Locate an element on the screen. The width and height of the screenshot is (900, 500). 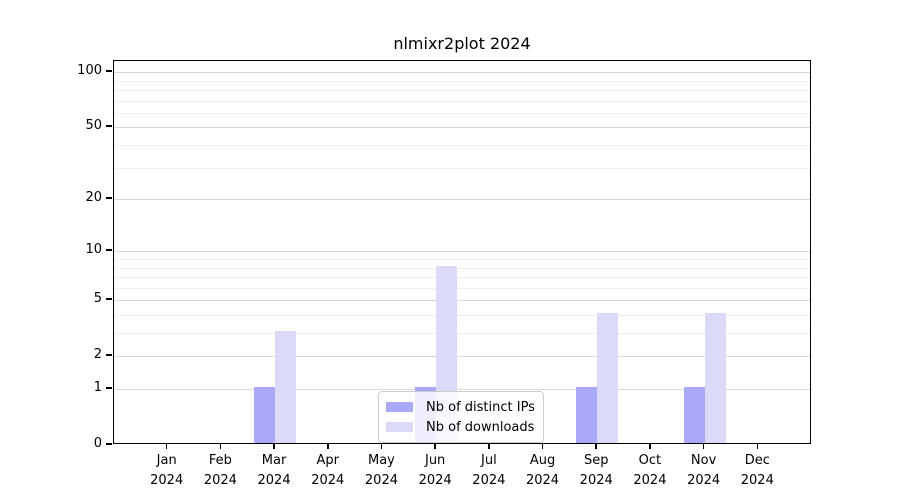
y-tick-label: 100 is located at coordinates (89, 71).